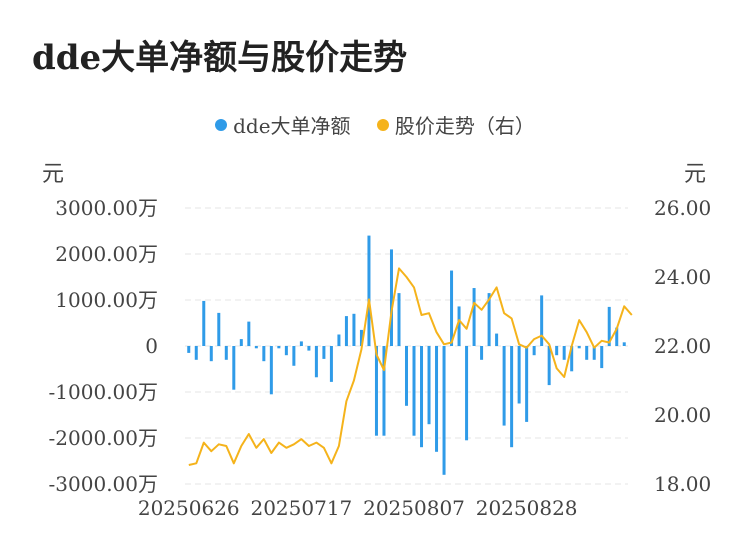  What do you see at coordinates (221, 124) in the screenshot?
I see `legend-dot-dde` at bounding box center [221, 124].